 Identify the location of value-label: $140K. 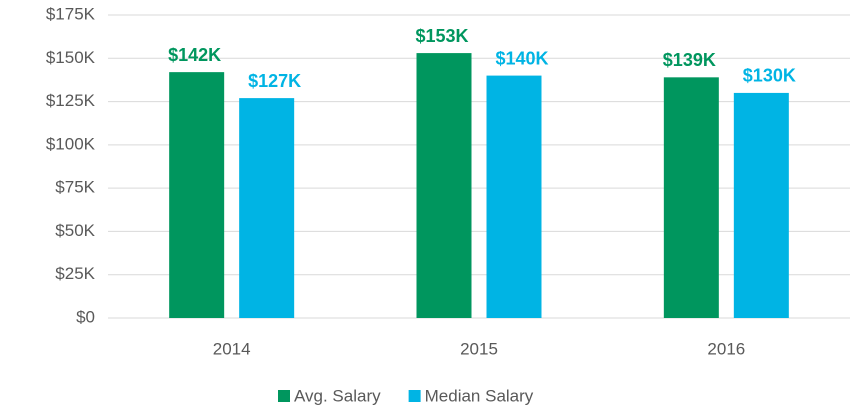
(521, 58).